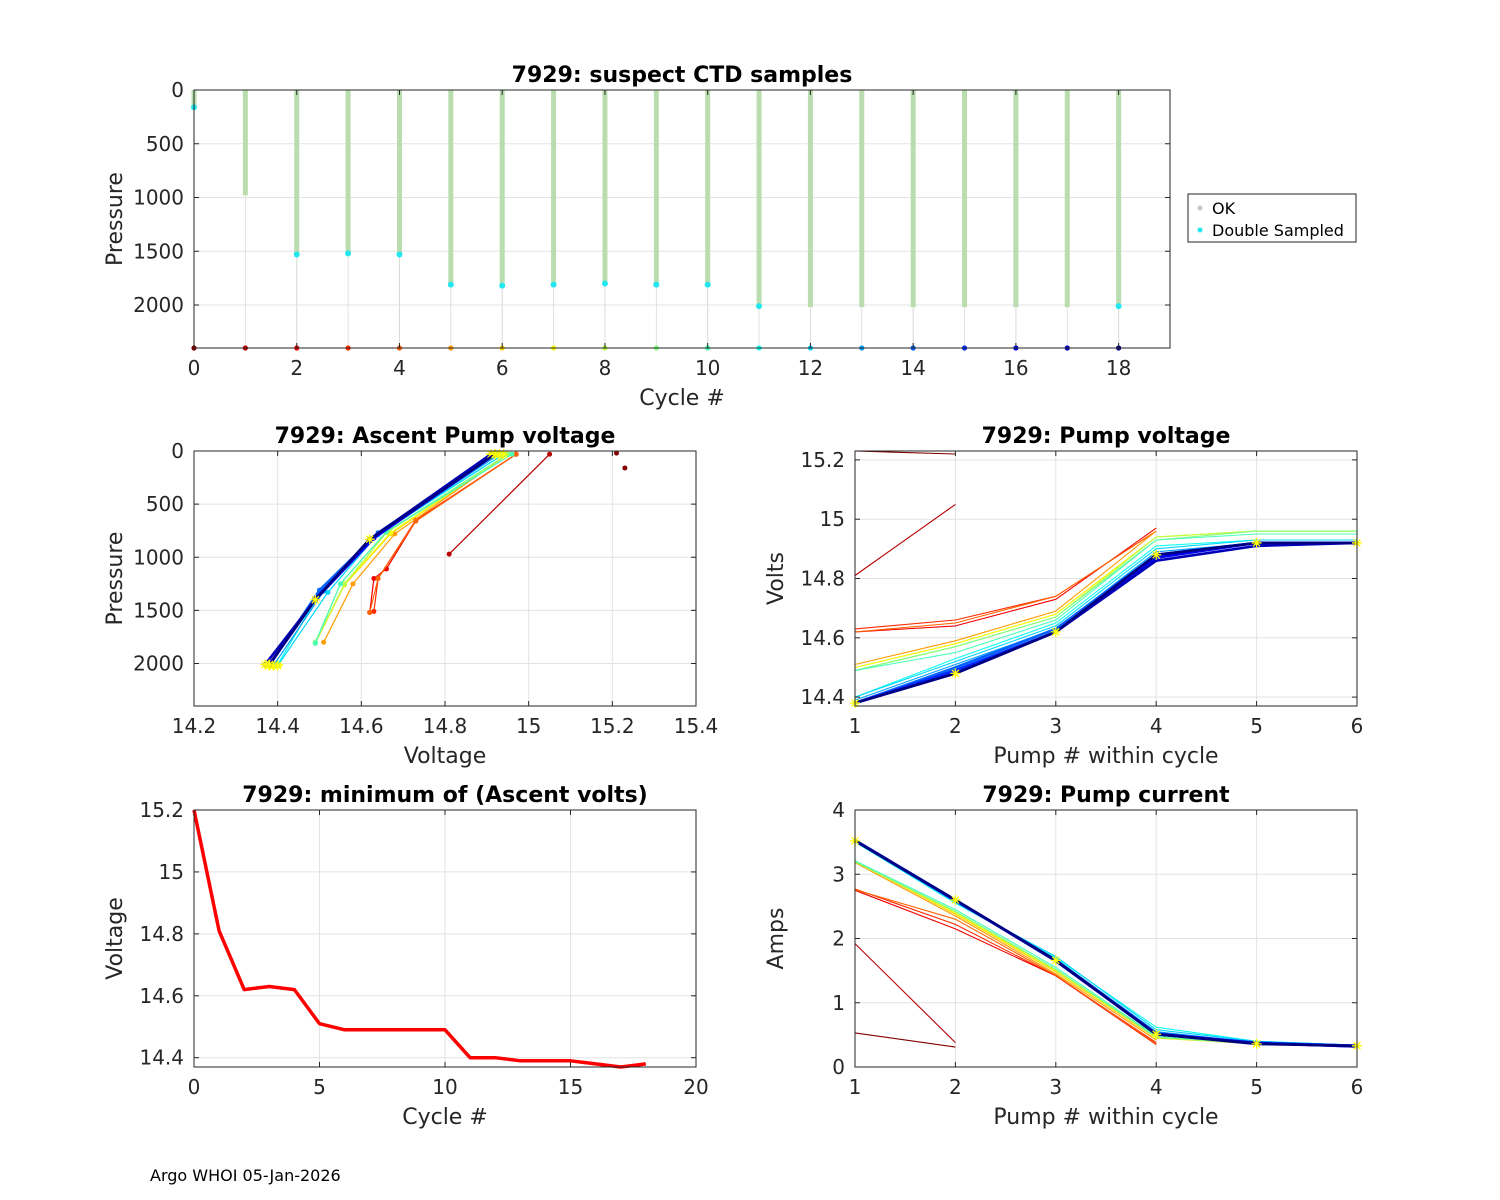  Describe the element at coordinates (245, 1175) in the screenshot. I see `footer-credit: Argo WHOI 05-Jan-2026` at that location.